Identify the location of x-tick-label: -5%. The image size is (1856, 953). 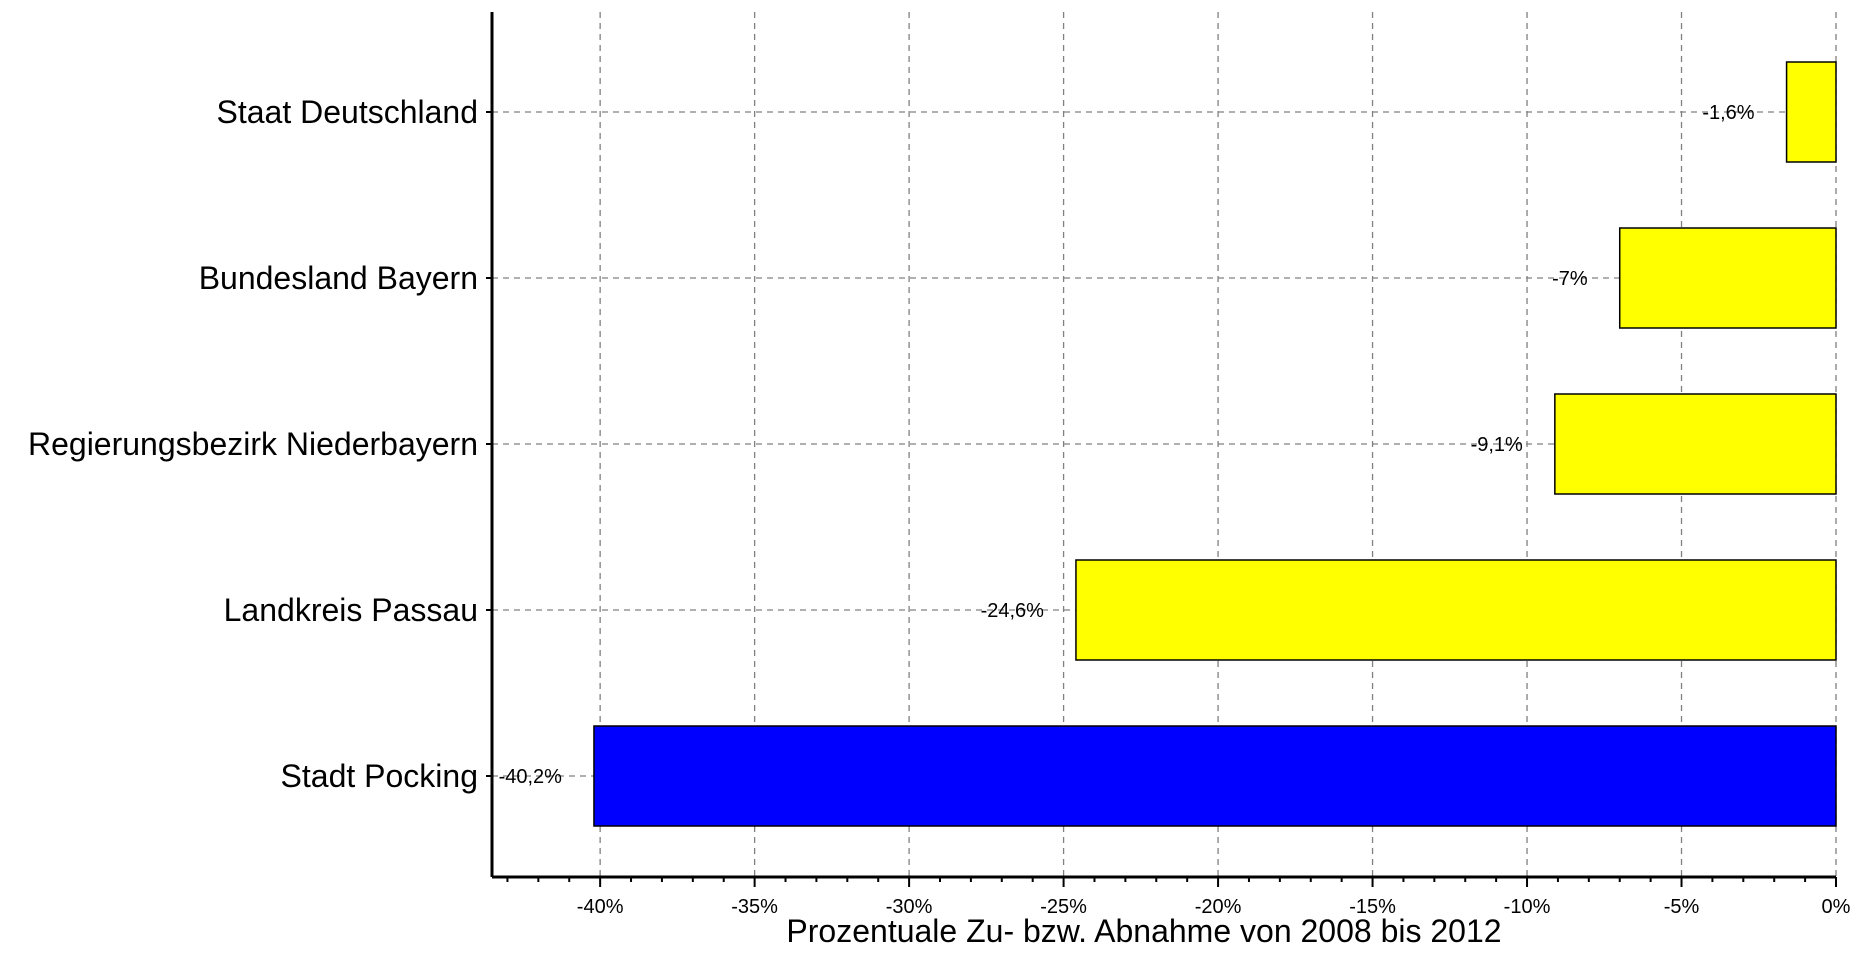
(1682, 907).